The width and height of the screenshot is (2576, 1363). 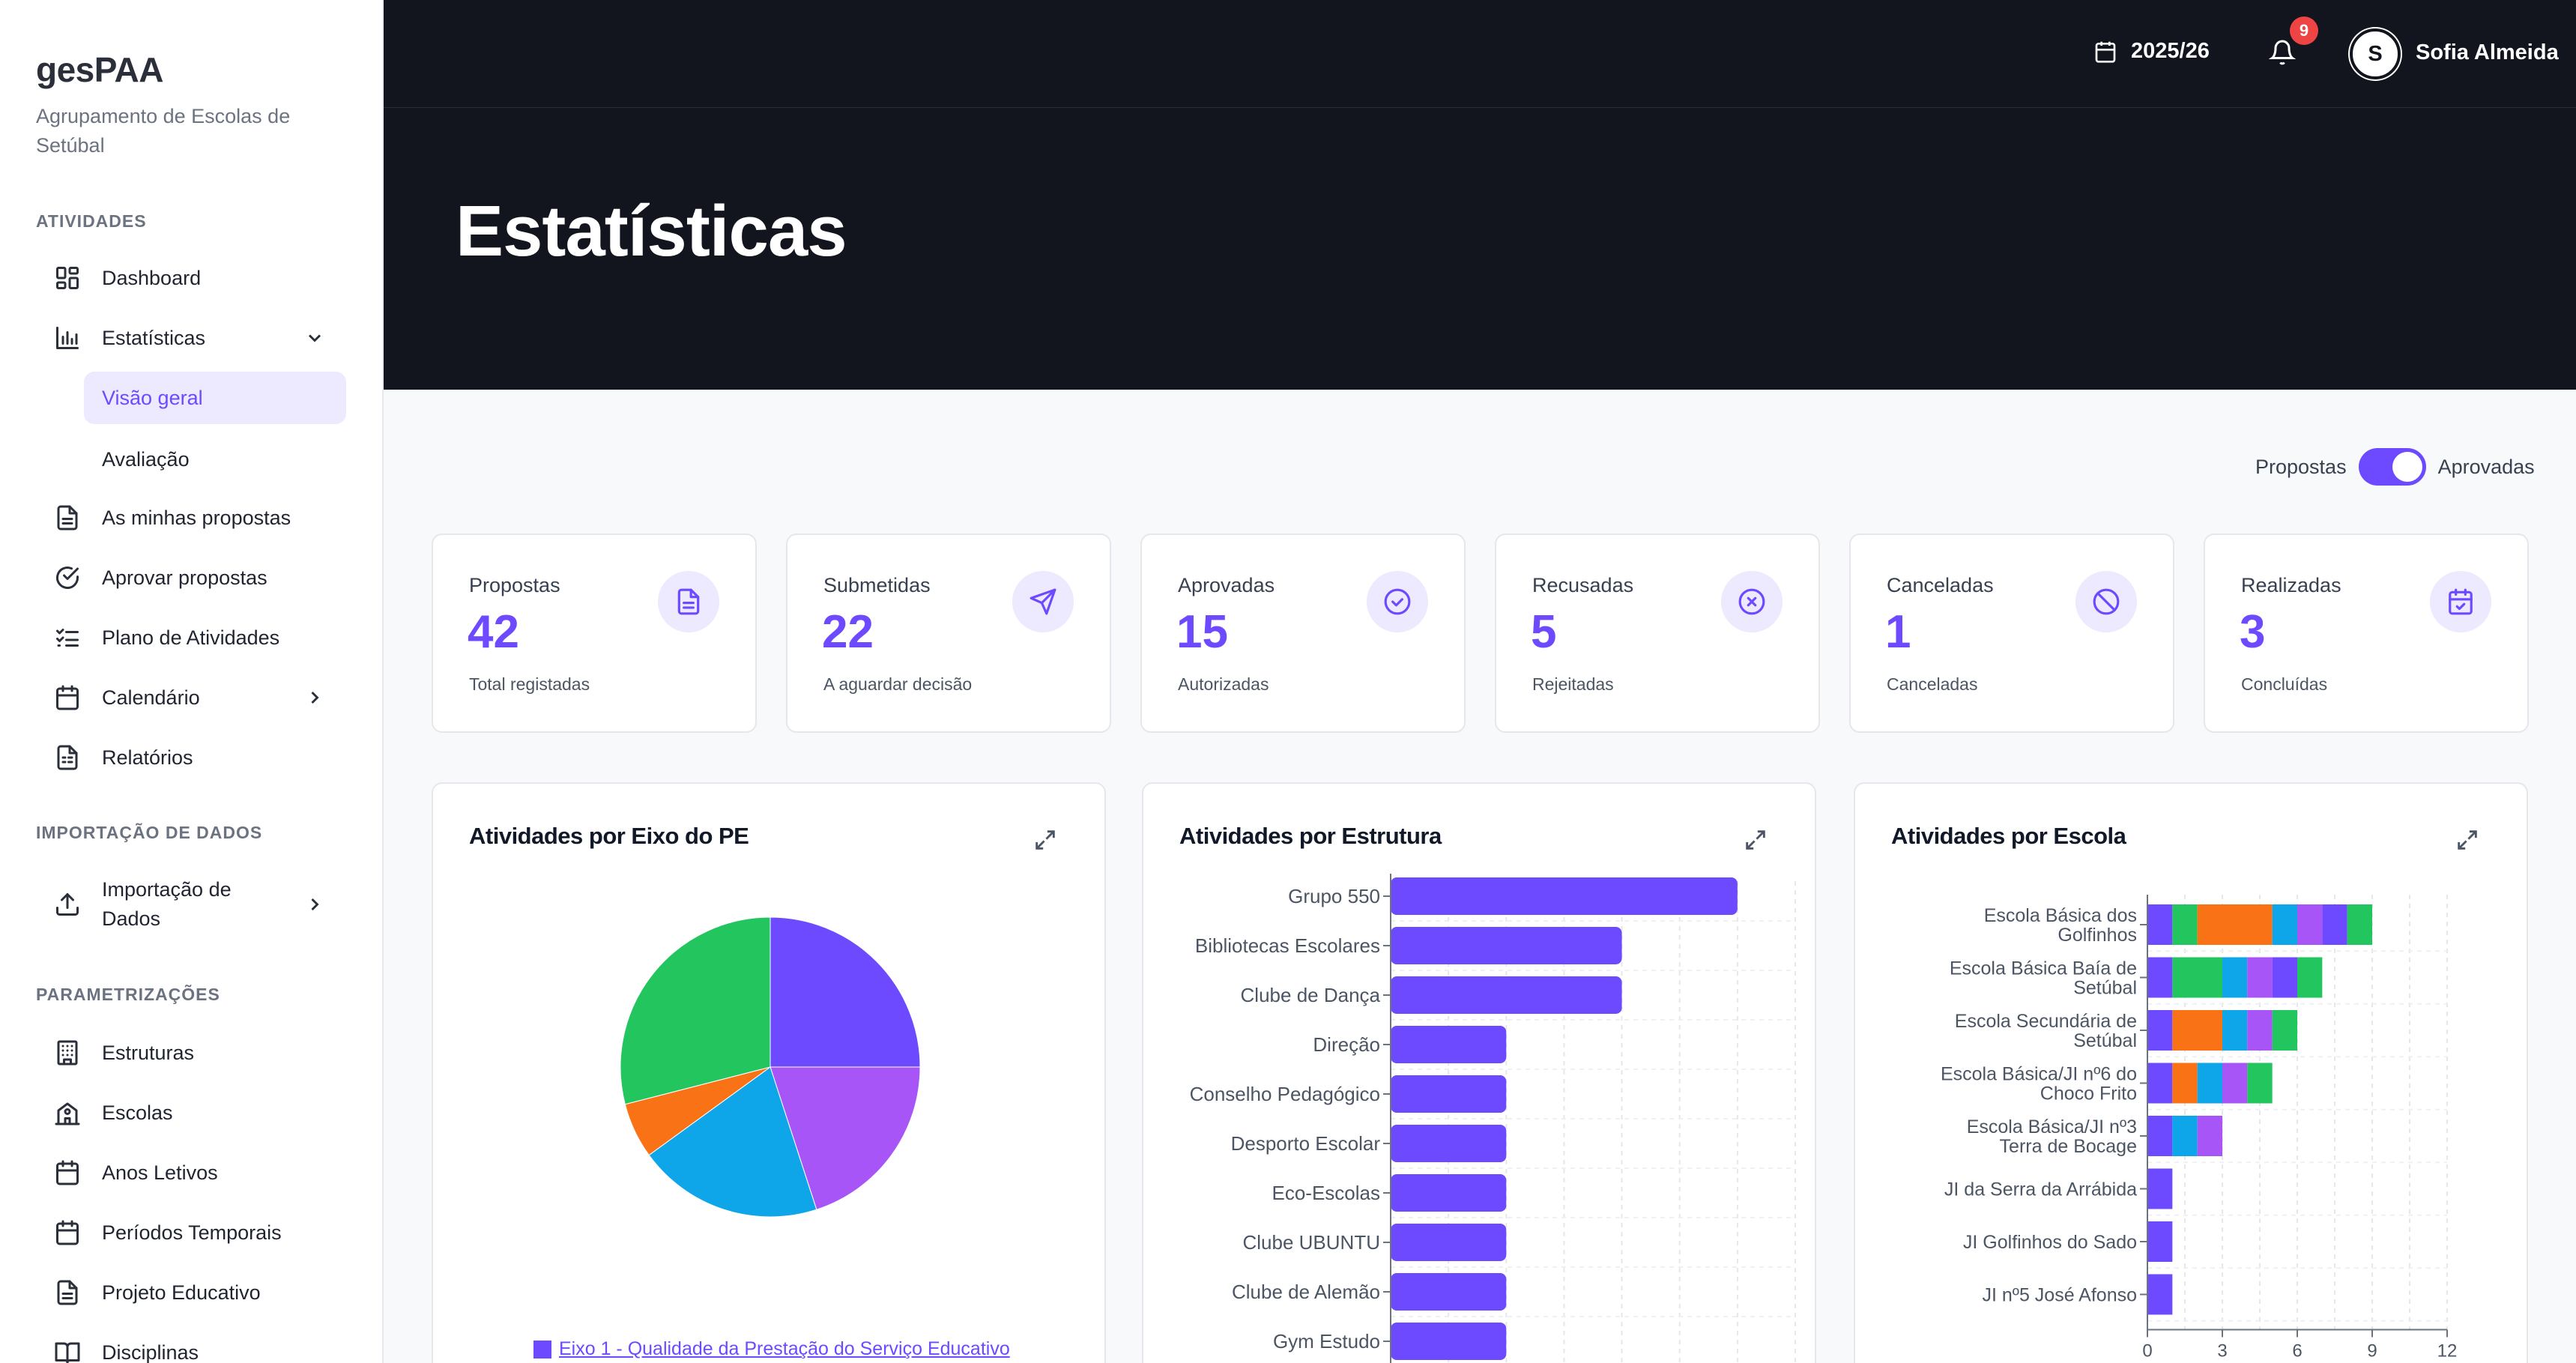 I want to click on toggle-left-label: Propostas, so click(x=2301, y=466).